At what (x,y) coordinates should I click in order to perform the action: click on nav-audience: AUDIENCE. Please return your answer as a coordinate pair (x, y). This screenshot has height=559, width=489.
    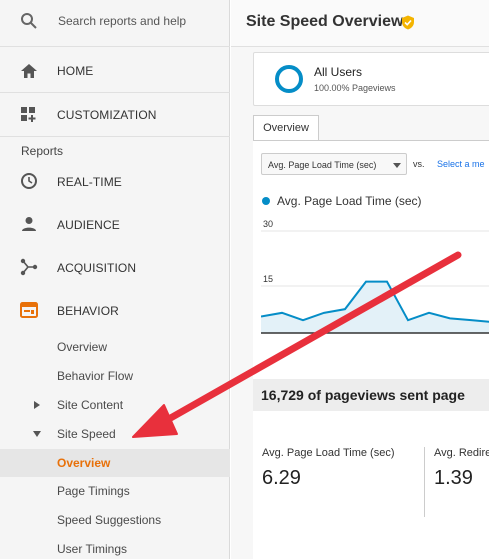
    Looking at the image, I should click on (88, 225).